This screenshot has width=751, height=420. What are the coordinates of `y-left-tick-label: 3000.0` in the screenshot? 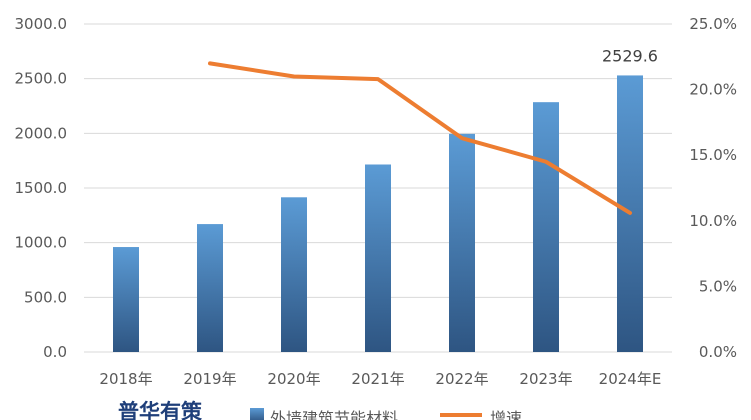 It's located at (41, 24).